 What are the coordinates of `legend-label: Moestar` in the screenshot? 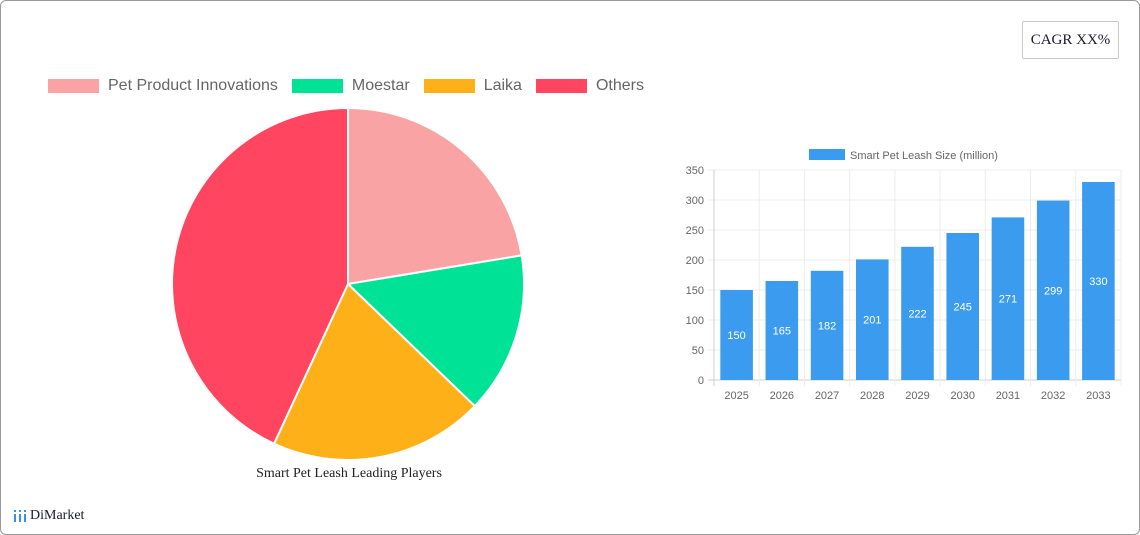 It's located at (380, 85).